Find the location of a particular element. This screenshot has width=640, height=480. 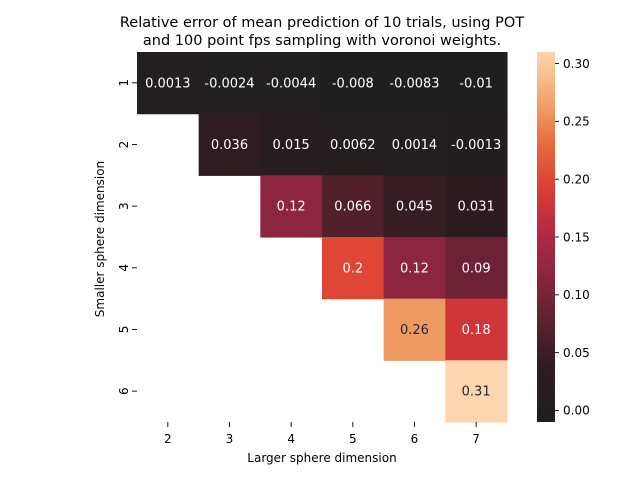

heatmap-cell-label: 0.2 is located at coordinates (352, 268).